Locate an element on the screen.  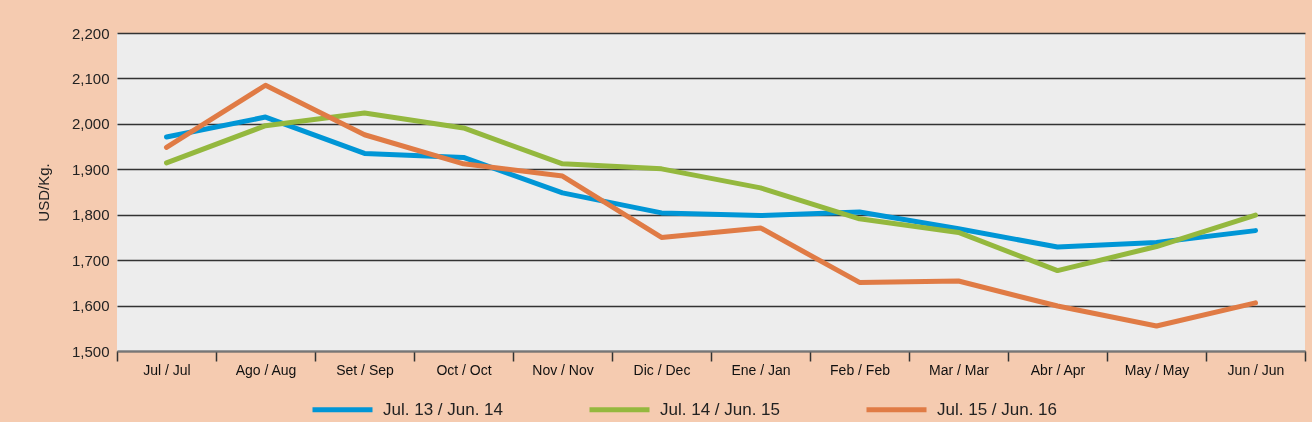
x-tick-label: May / May is located at coordinates (1157, 369).